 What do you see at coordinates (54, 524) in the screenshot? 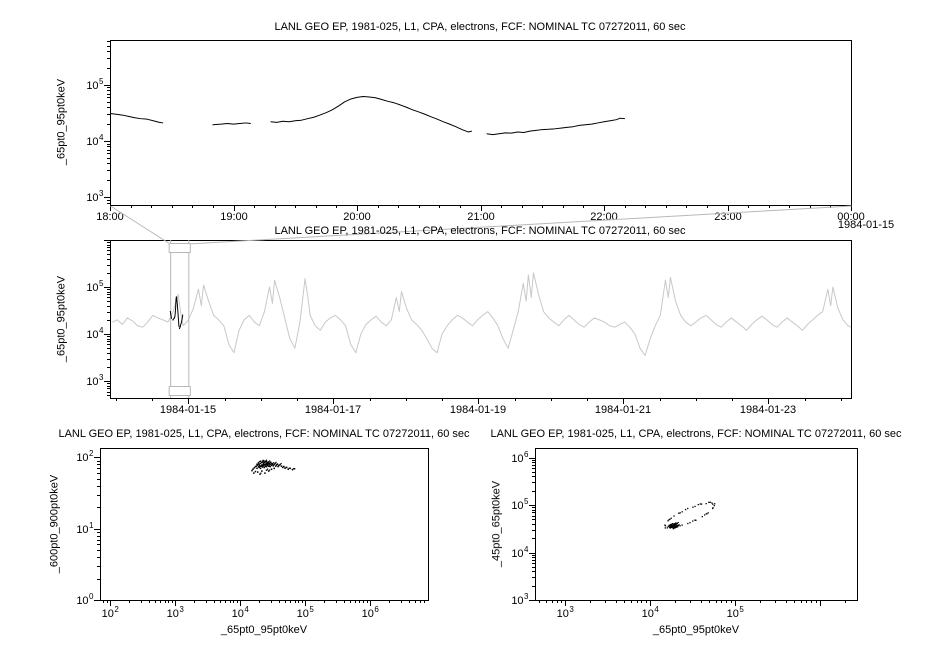
I see `panel3-ylabel: _600pt0_900pt0keV` at bounding box center [54, 524].